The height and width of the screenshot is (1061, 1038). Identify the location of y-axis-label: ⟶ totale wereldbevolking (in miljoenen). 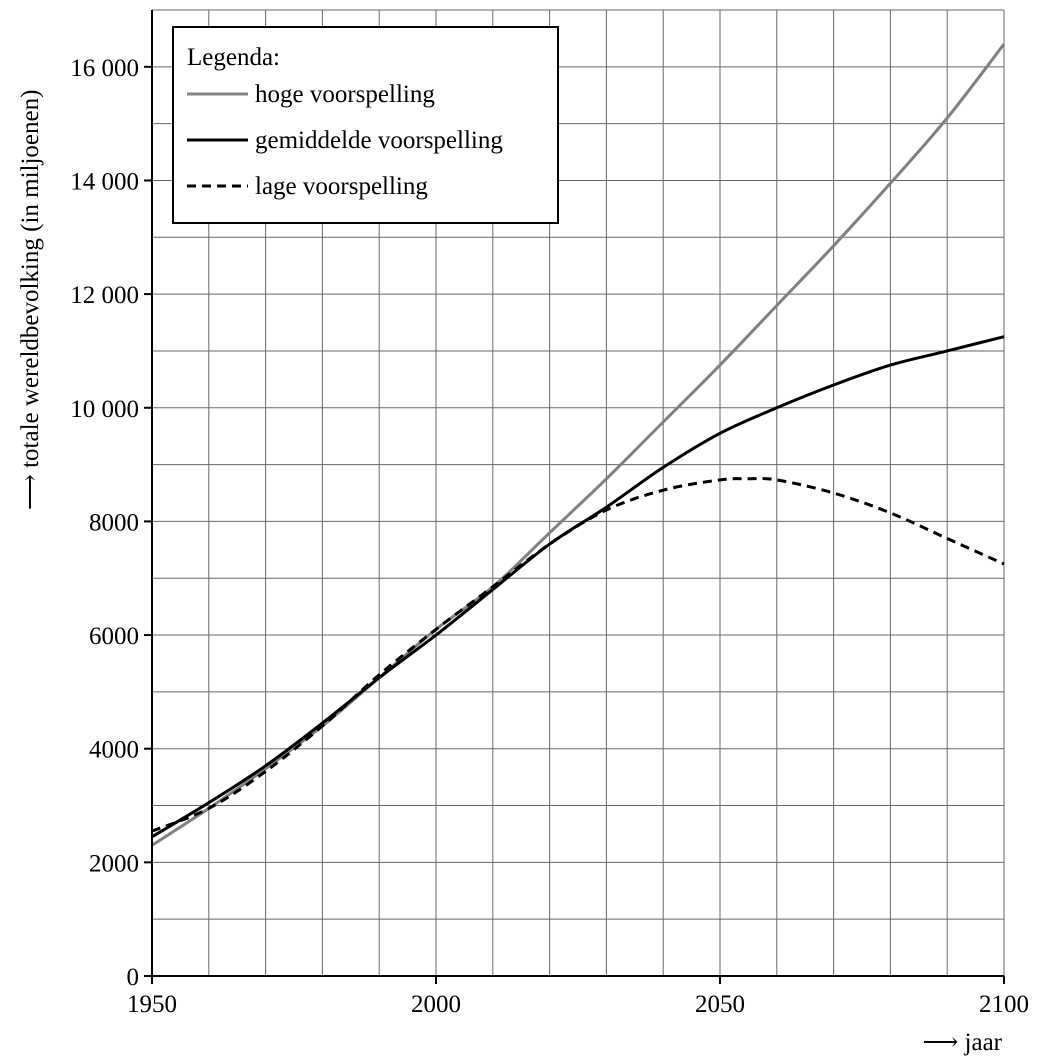
(30, 300).